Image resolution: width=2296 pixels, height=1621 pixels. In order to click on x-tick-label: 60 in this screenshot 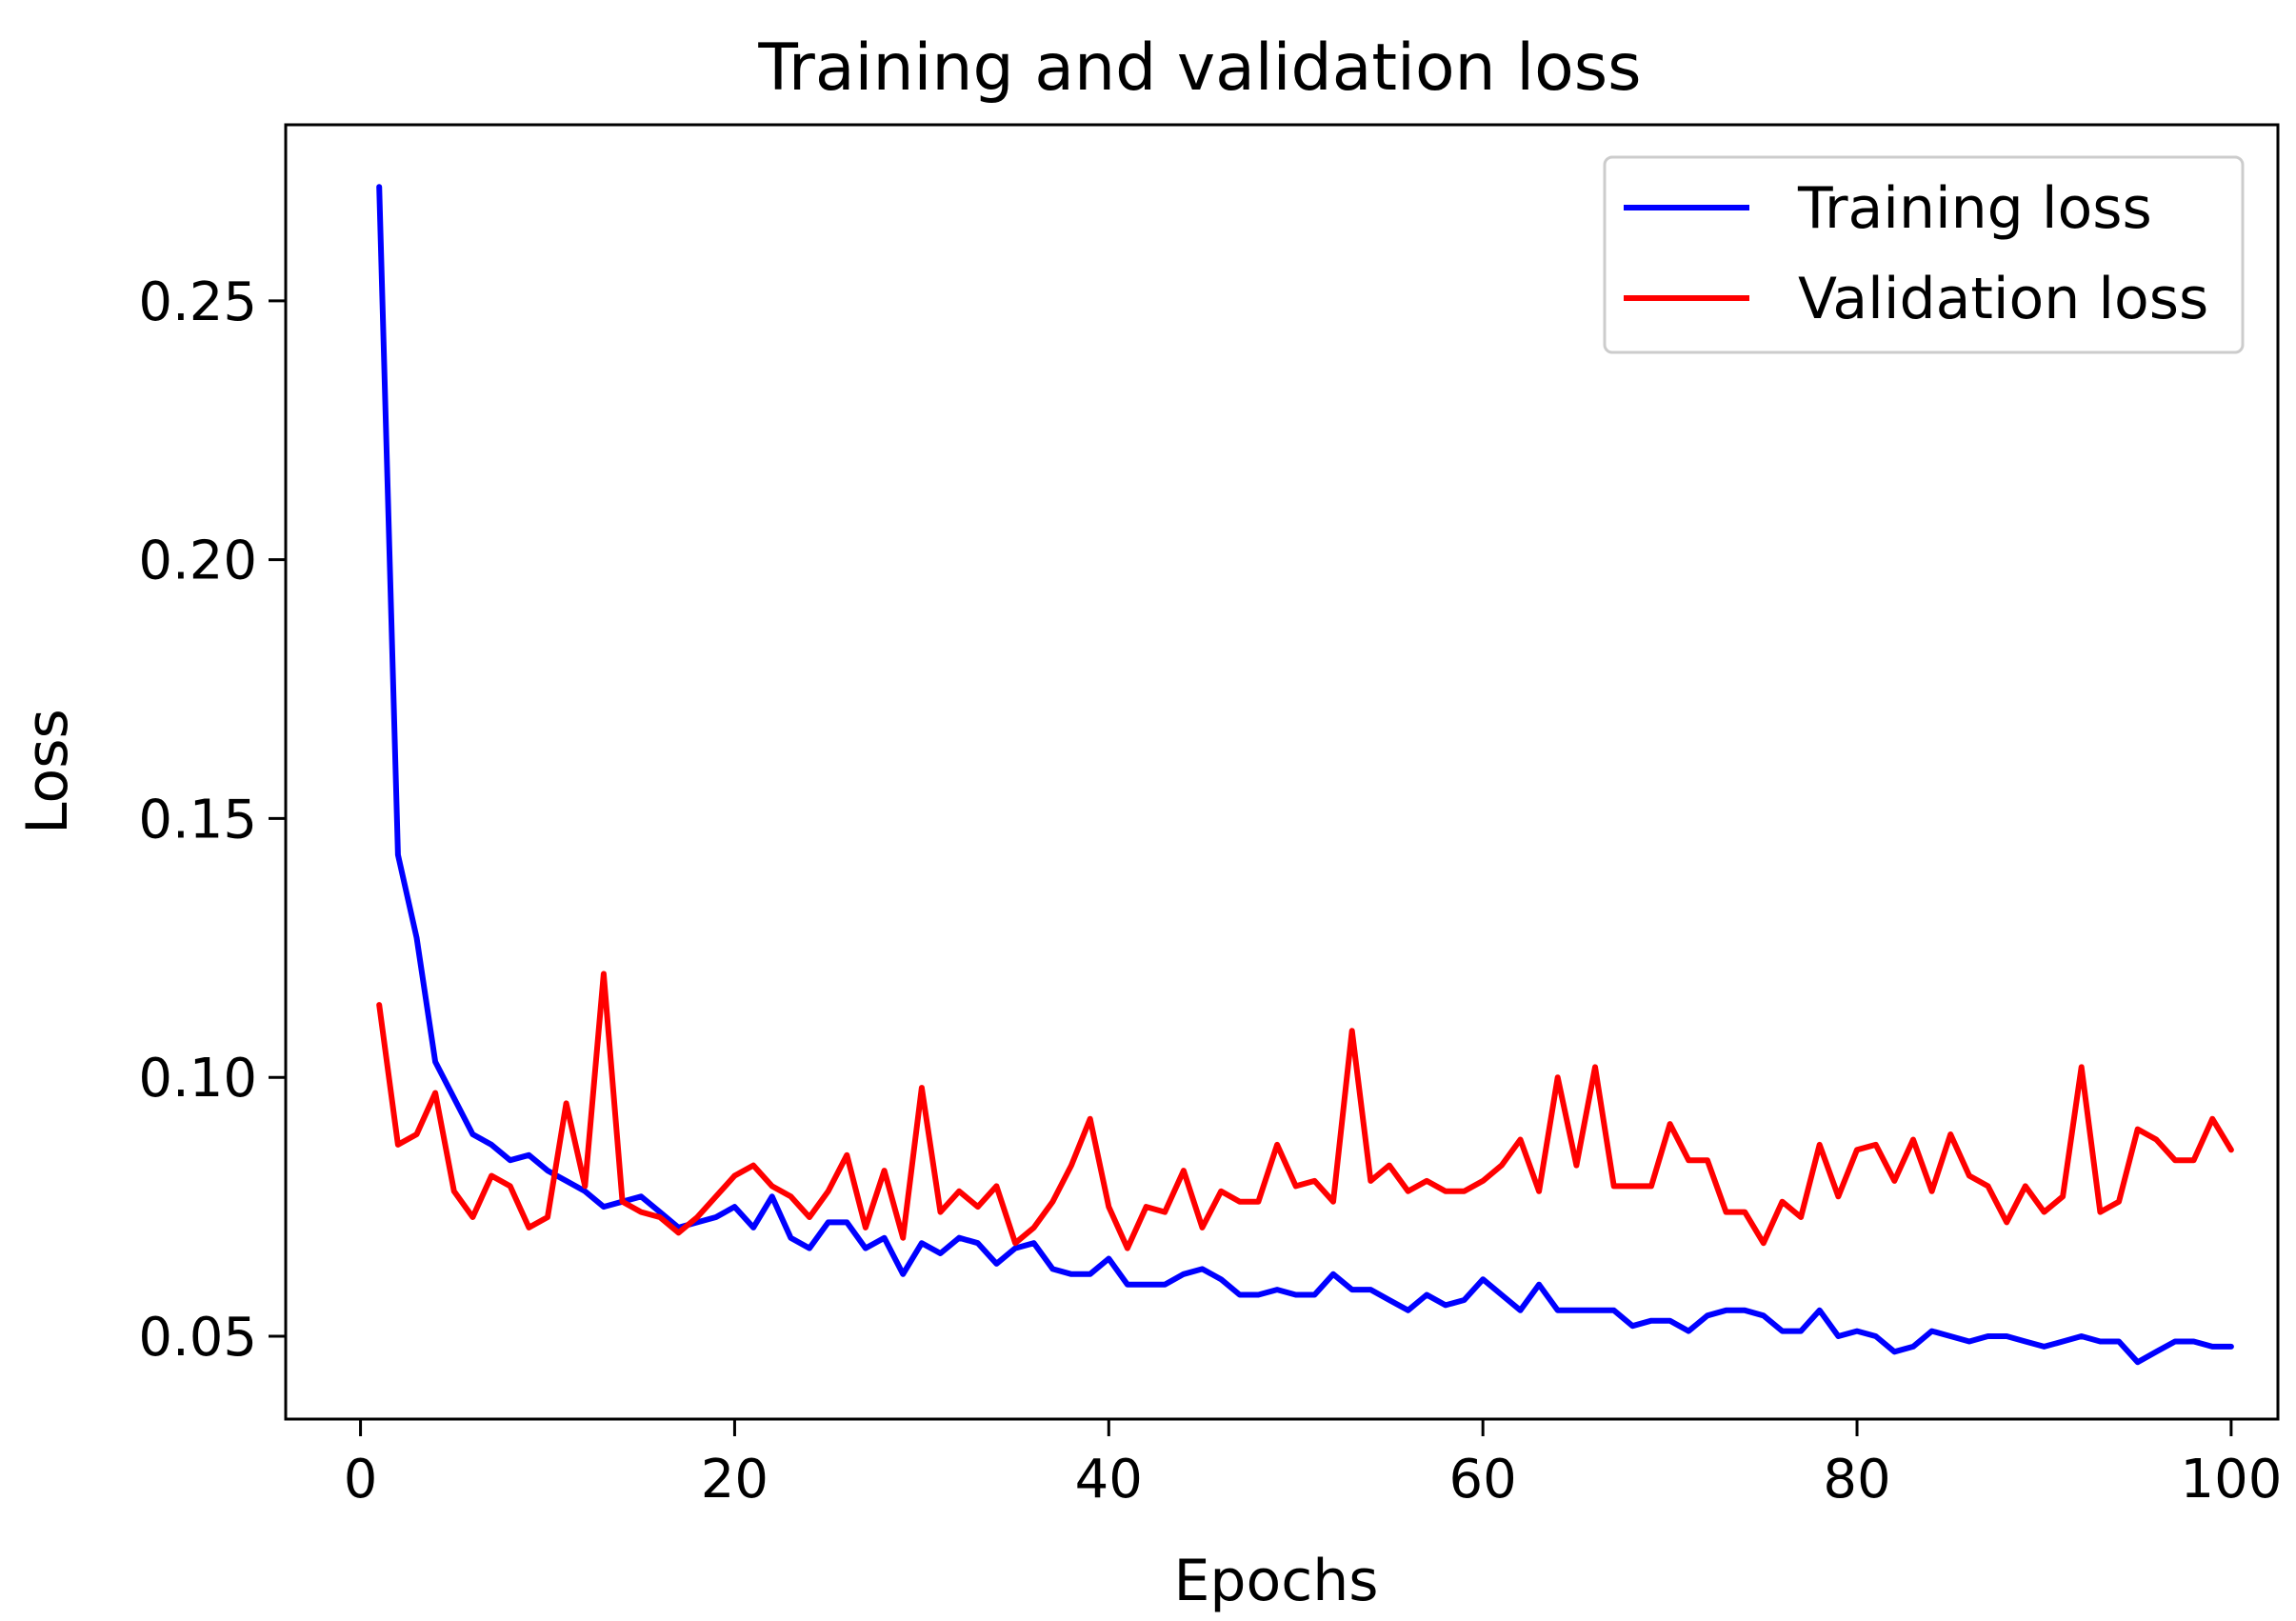, I will do `click(1483, 1480)`.